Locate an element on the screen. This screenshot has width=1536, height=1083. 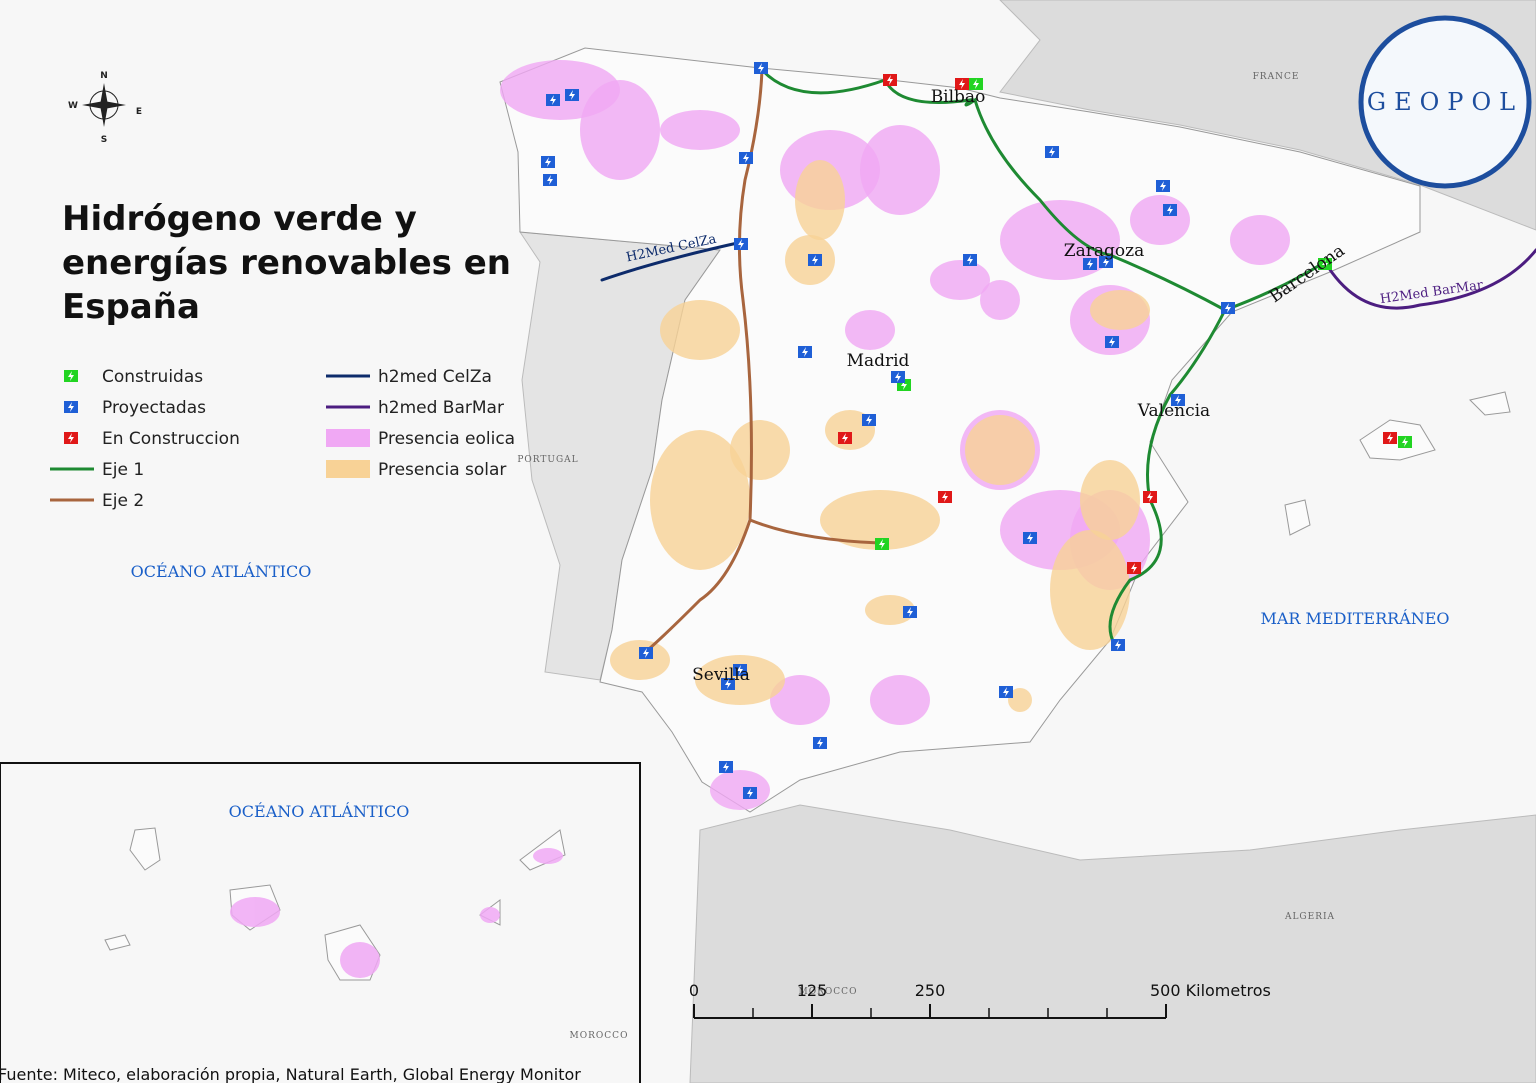
scale-label: 125 is located at coordinates (812, 990).